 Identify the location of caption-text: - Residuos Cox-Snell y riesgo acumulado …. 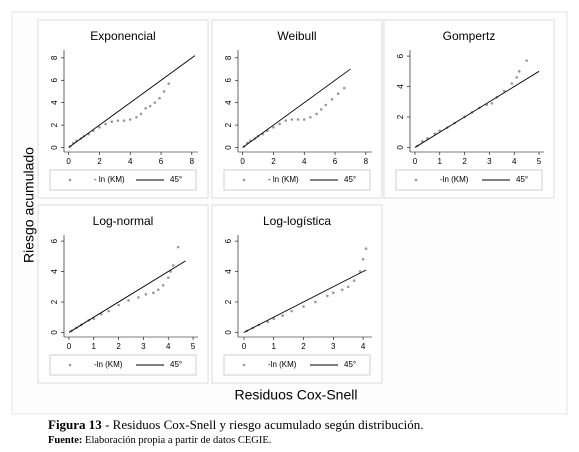
(263, 424).